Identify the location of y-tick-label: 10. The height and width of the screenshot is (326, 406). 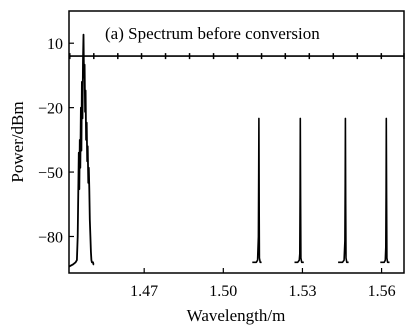
(55, 44).